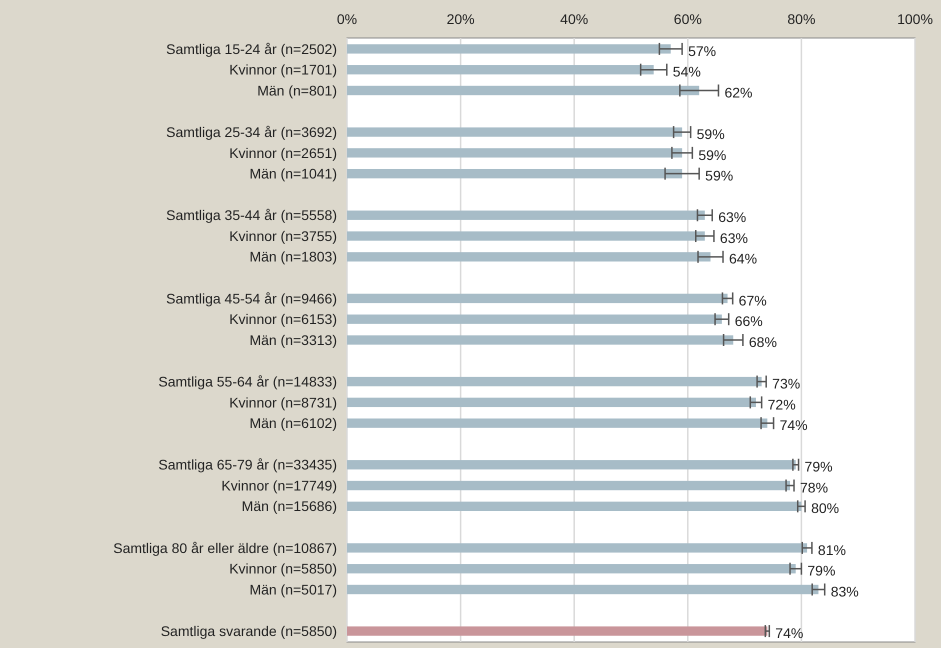  What do you see at coordinates (825, 508) in the screenshot?
I see `data-label: 80%` at bounding box center [825, 508].